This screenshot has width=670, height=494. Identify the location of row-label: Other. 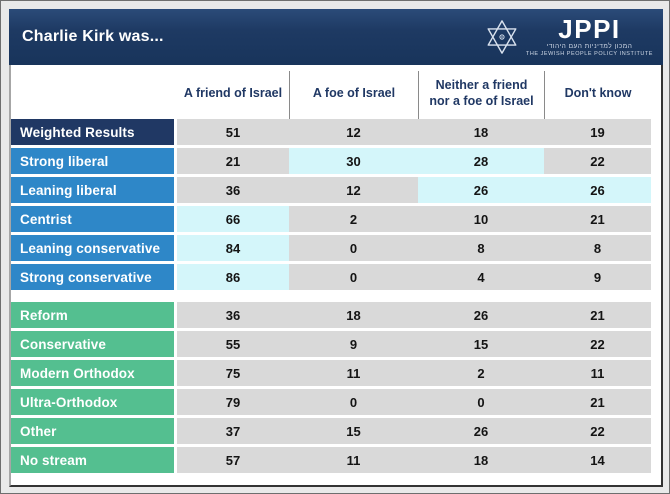
(92, 431).